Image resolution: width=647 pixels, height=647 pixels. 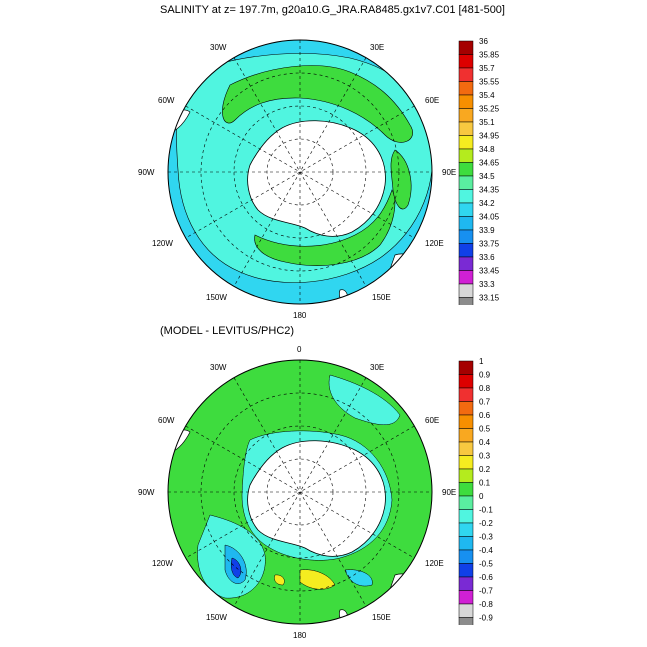 I want to click on land-antarctica, so click(x=316, y=178).